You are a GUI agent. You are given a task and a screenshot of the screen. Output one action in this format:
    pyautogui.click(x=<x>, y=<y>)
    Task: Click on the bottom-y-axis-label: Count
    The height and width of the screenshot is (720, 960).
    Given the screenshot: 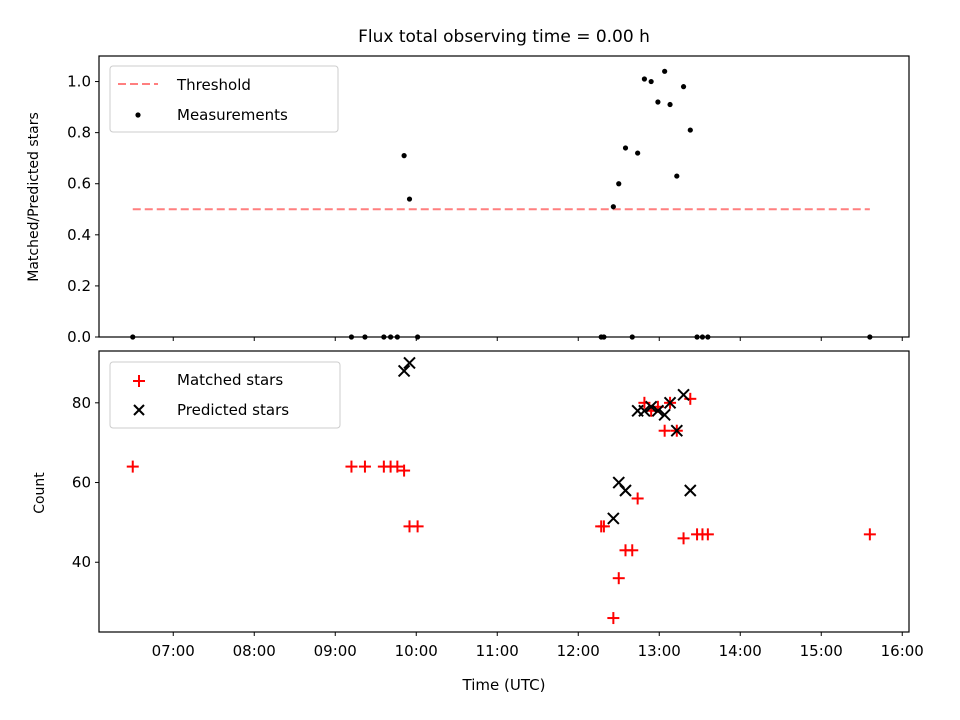 What is the action you would take?
    pyautogui.click(x=40, y=493)
    